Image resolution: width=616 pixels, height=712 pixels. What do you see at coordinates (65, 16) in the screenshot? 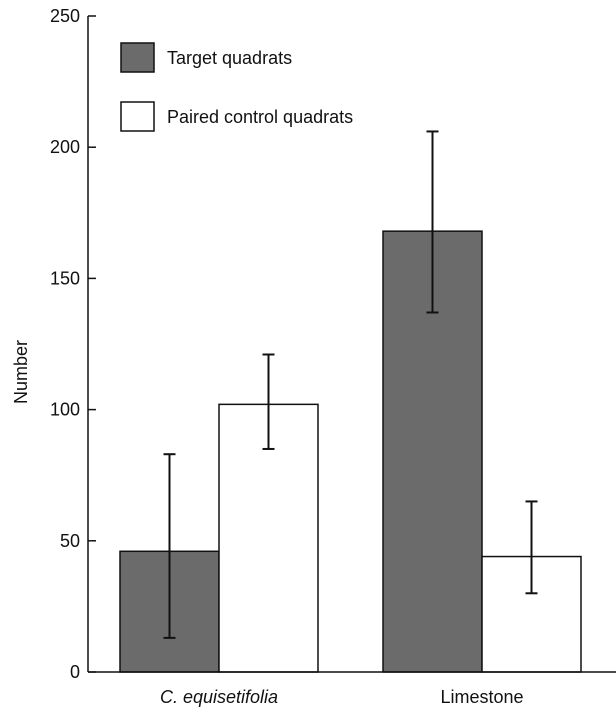
I see `y-tick-label: 250` at bounding box center [65, 16].